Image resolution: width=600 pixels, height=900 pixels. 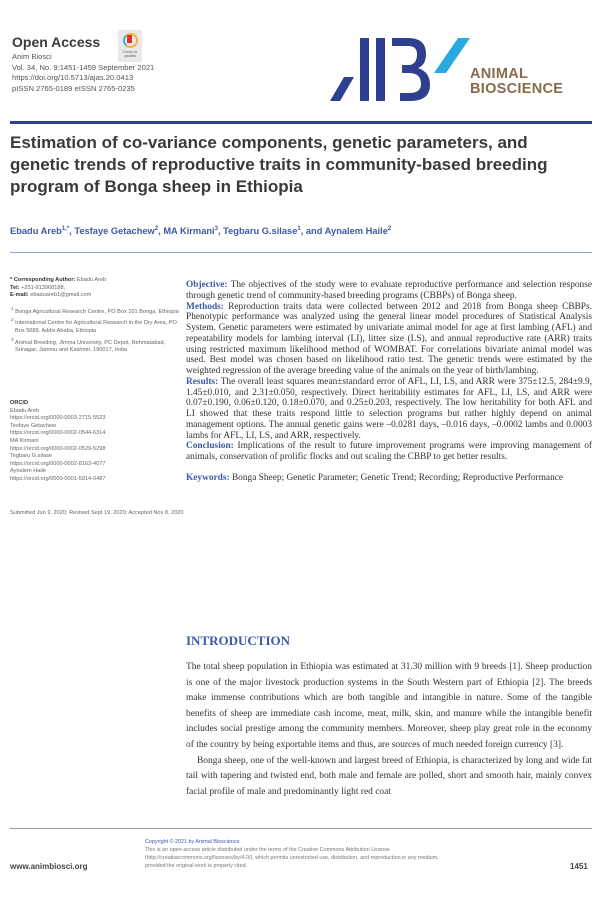 What do you see at coordinates (49, 866) in the screenshot?
I see `website-link: www.animbiosci.org` at bounding box center [49, 866].